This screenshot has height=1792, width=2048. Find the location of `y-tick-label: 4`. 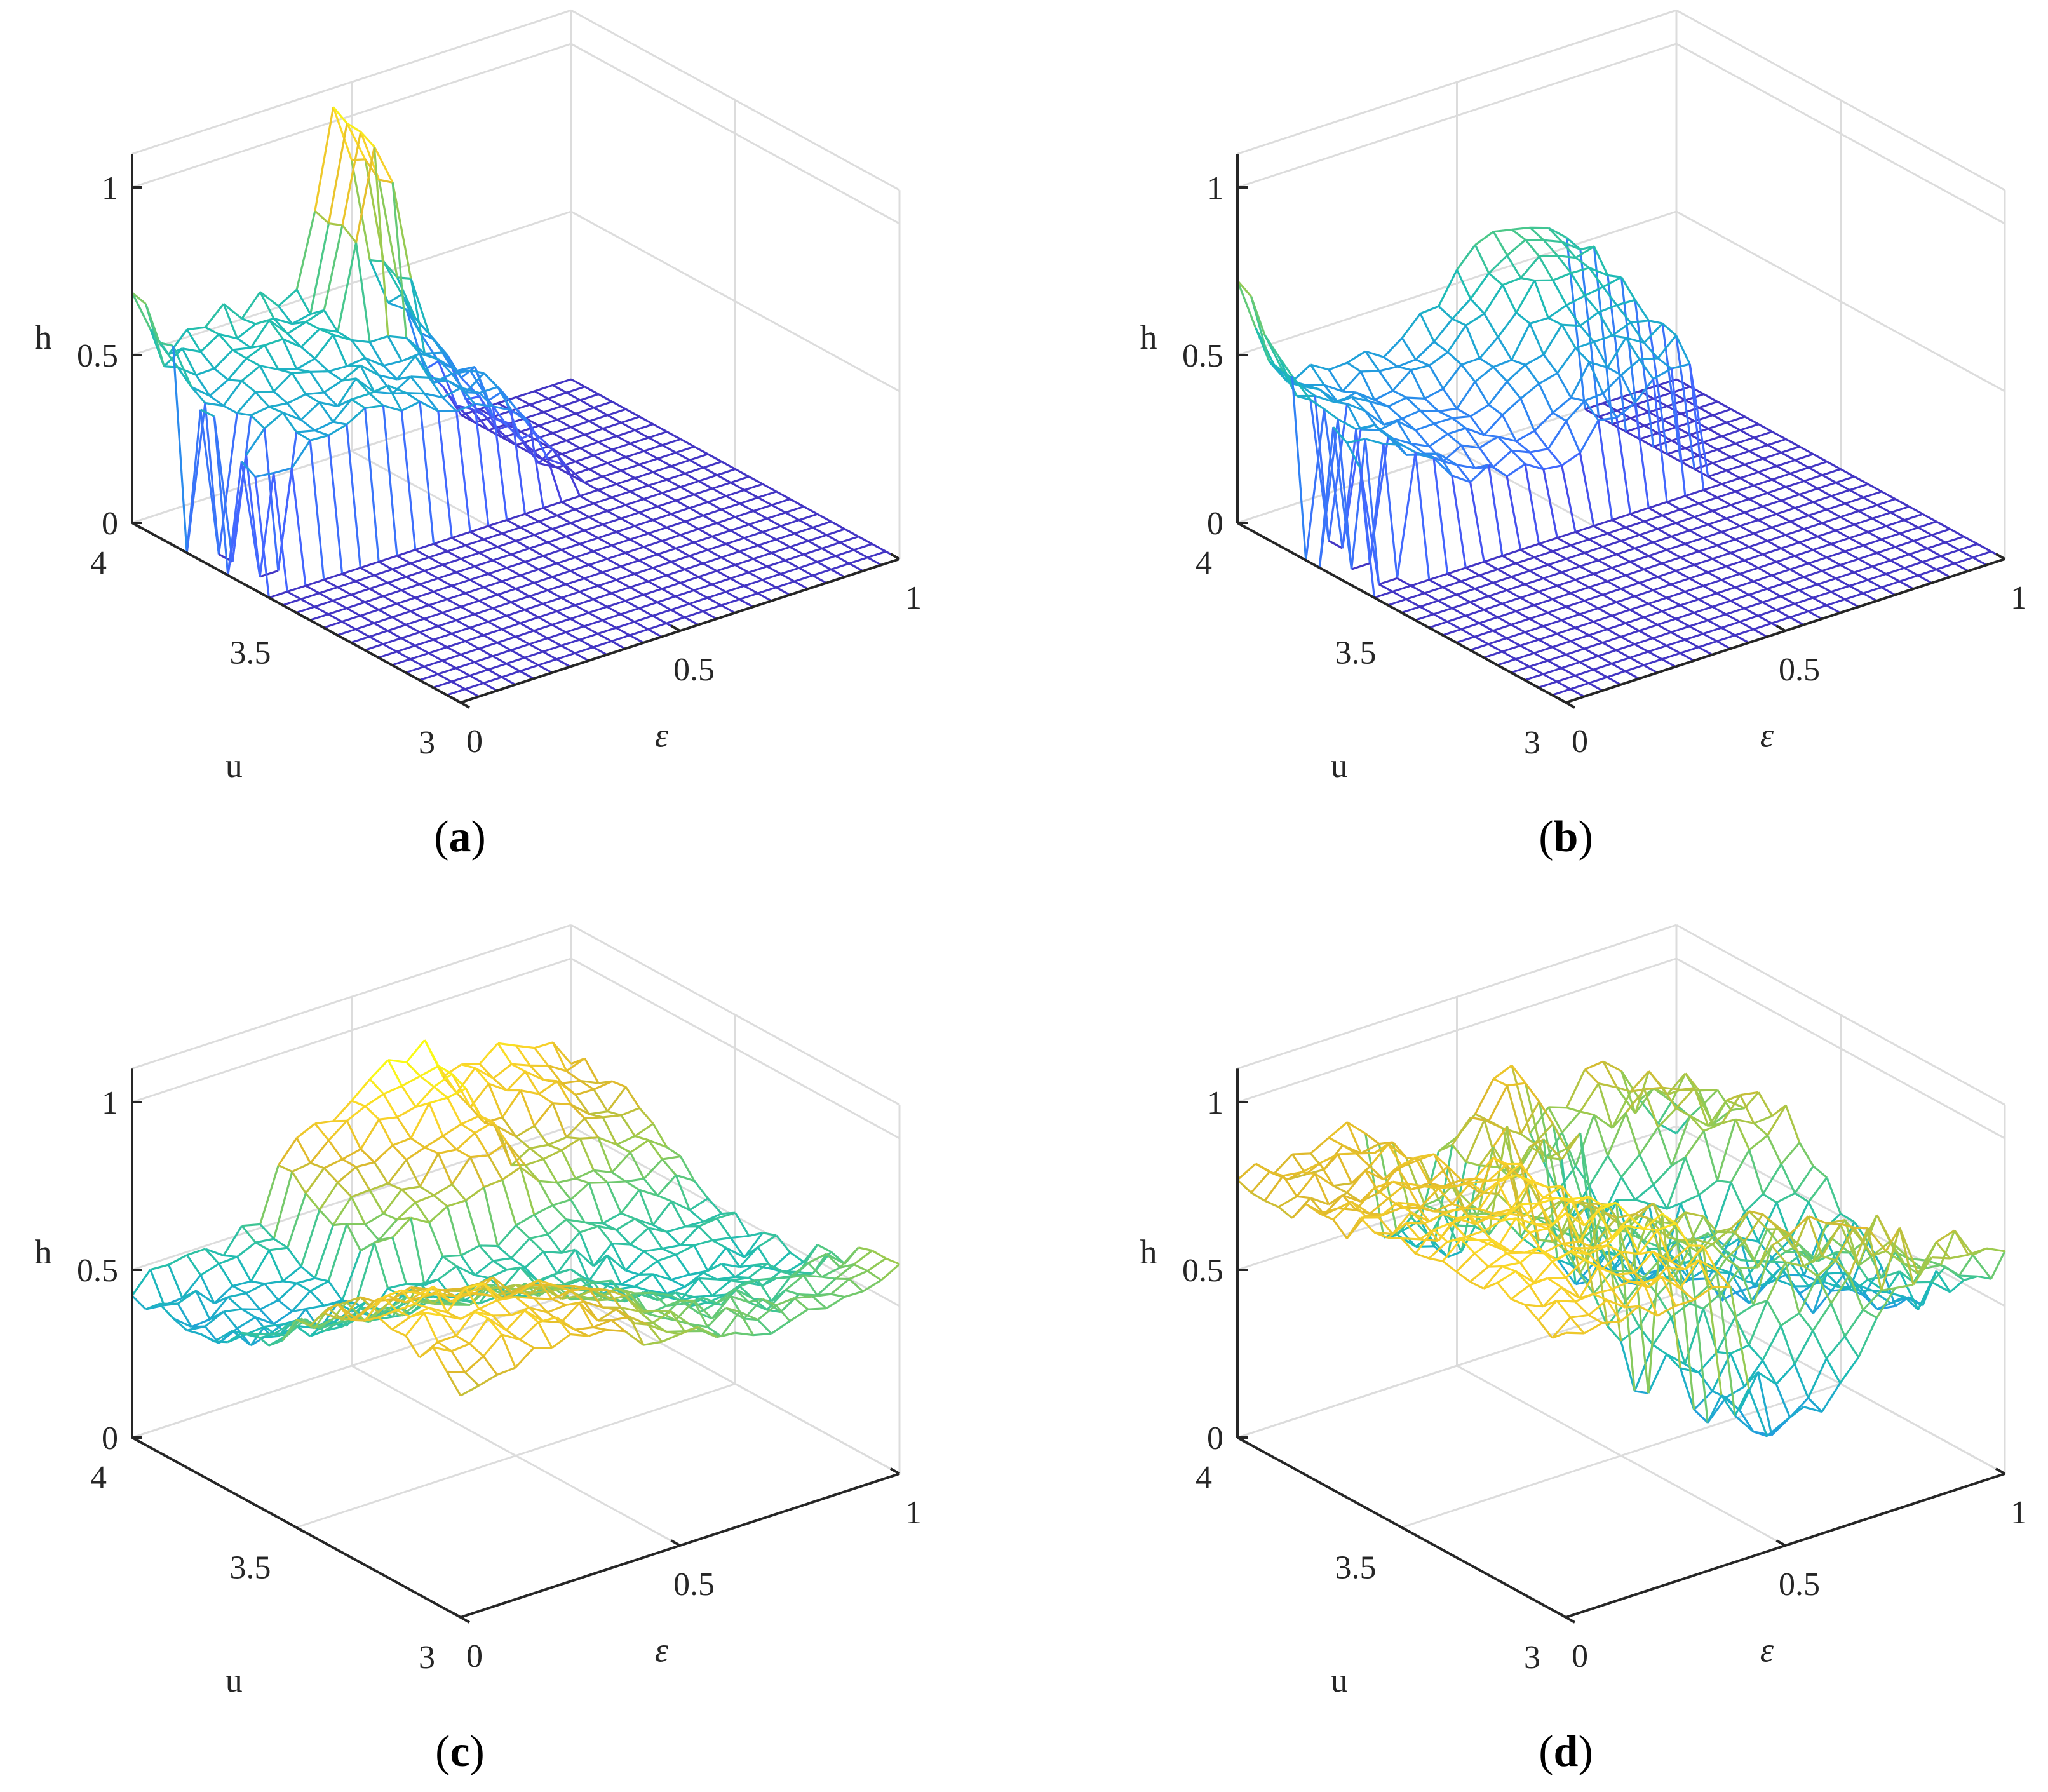

y-tick-label: 4 is located at coordinates (98, 1478).